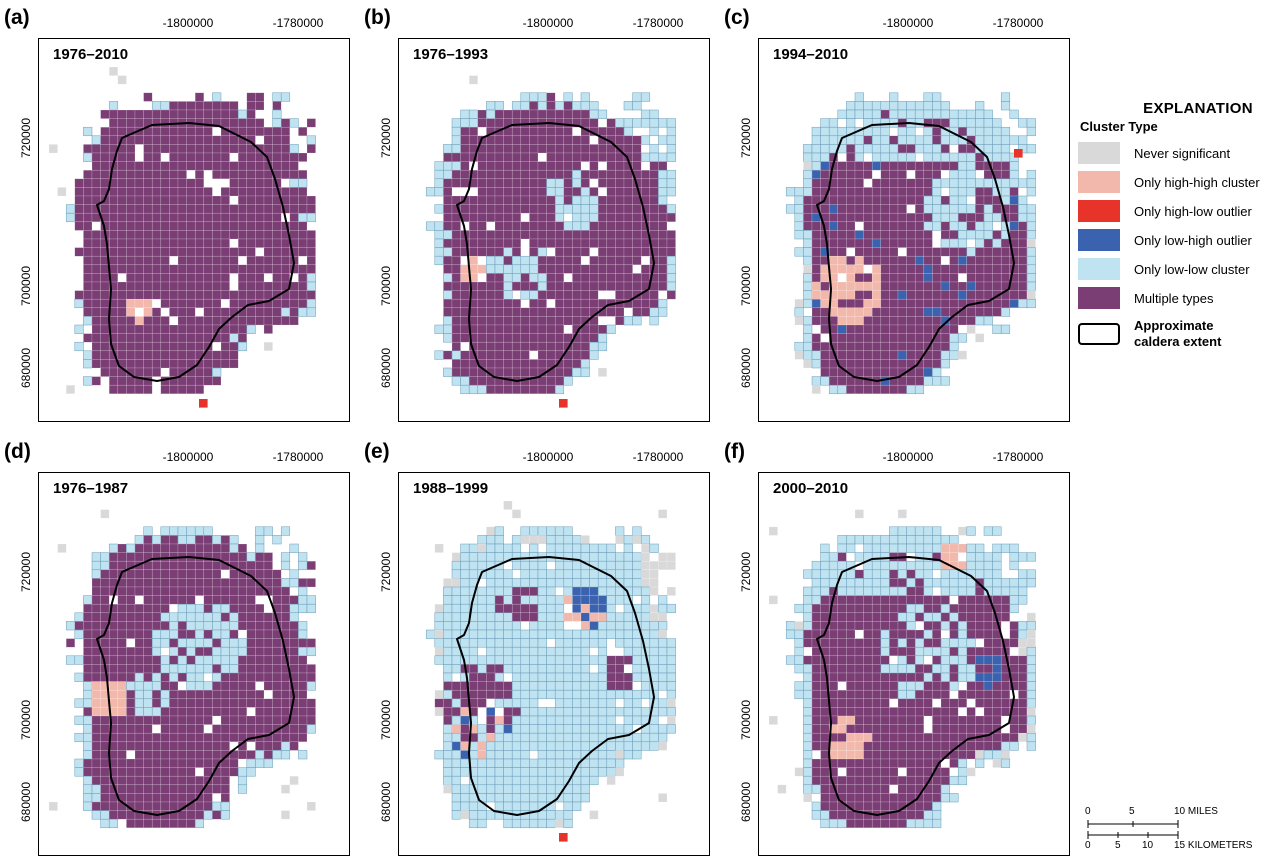 The height and width of the screenshot is (859, 1284). I want to click on y-tick-label: 720000, so click(746, 572).